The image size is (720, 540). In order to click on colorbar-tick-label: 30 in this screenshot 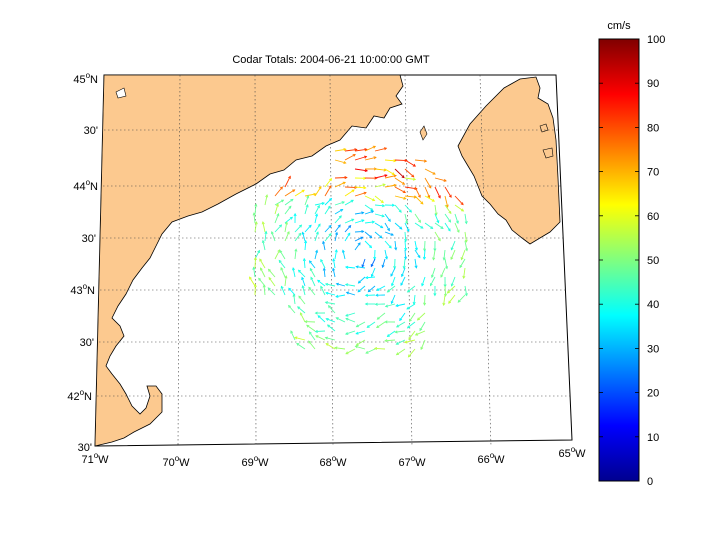, I will do `click(653, 349)`.